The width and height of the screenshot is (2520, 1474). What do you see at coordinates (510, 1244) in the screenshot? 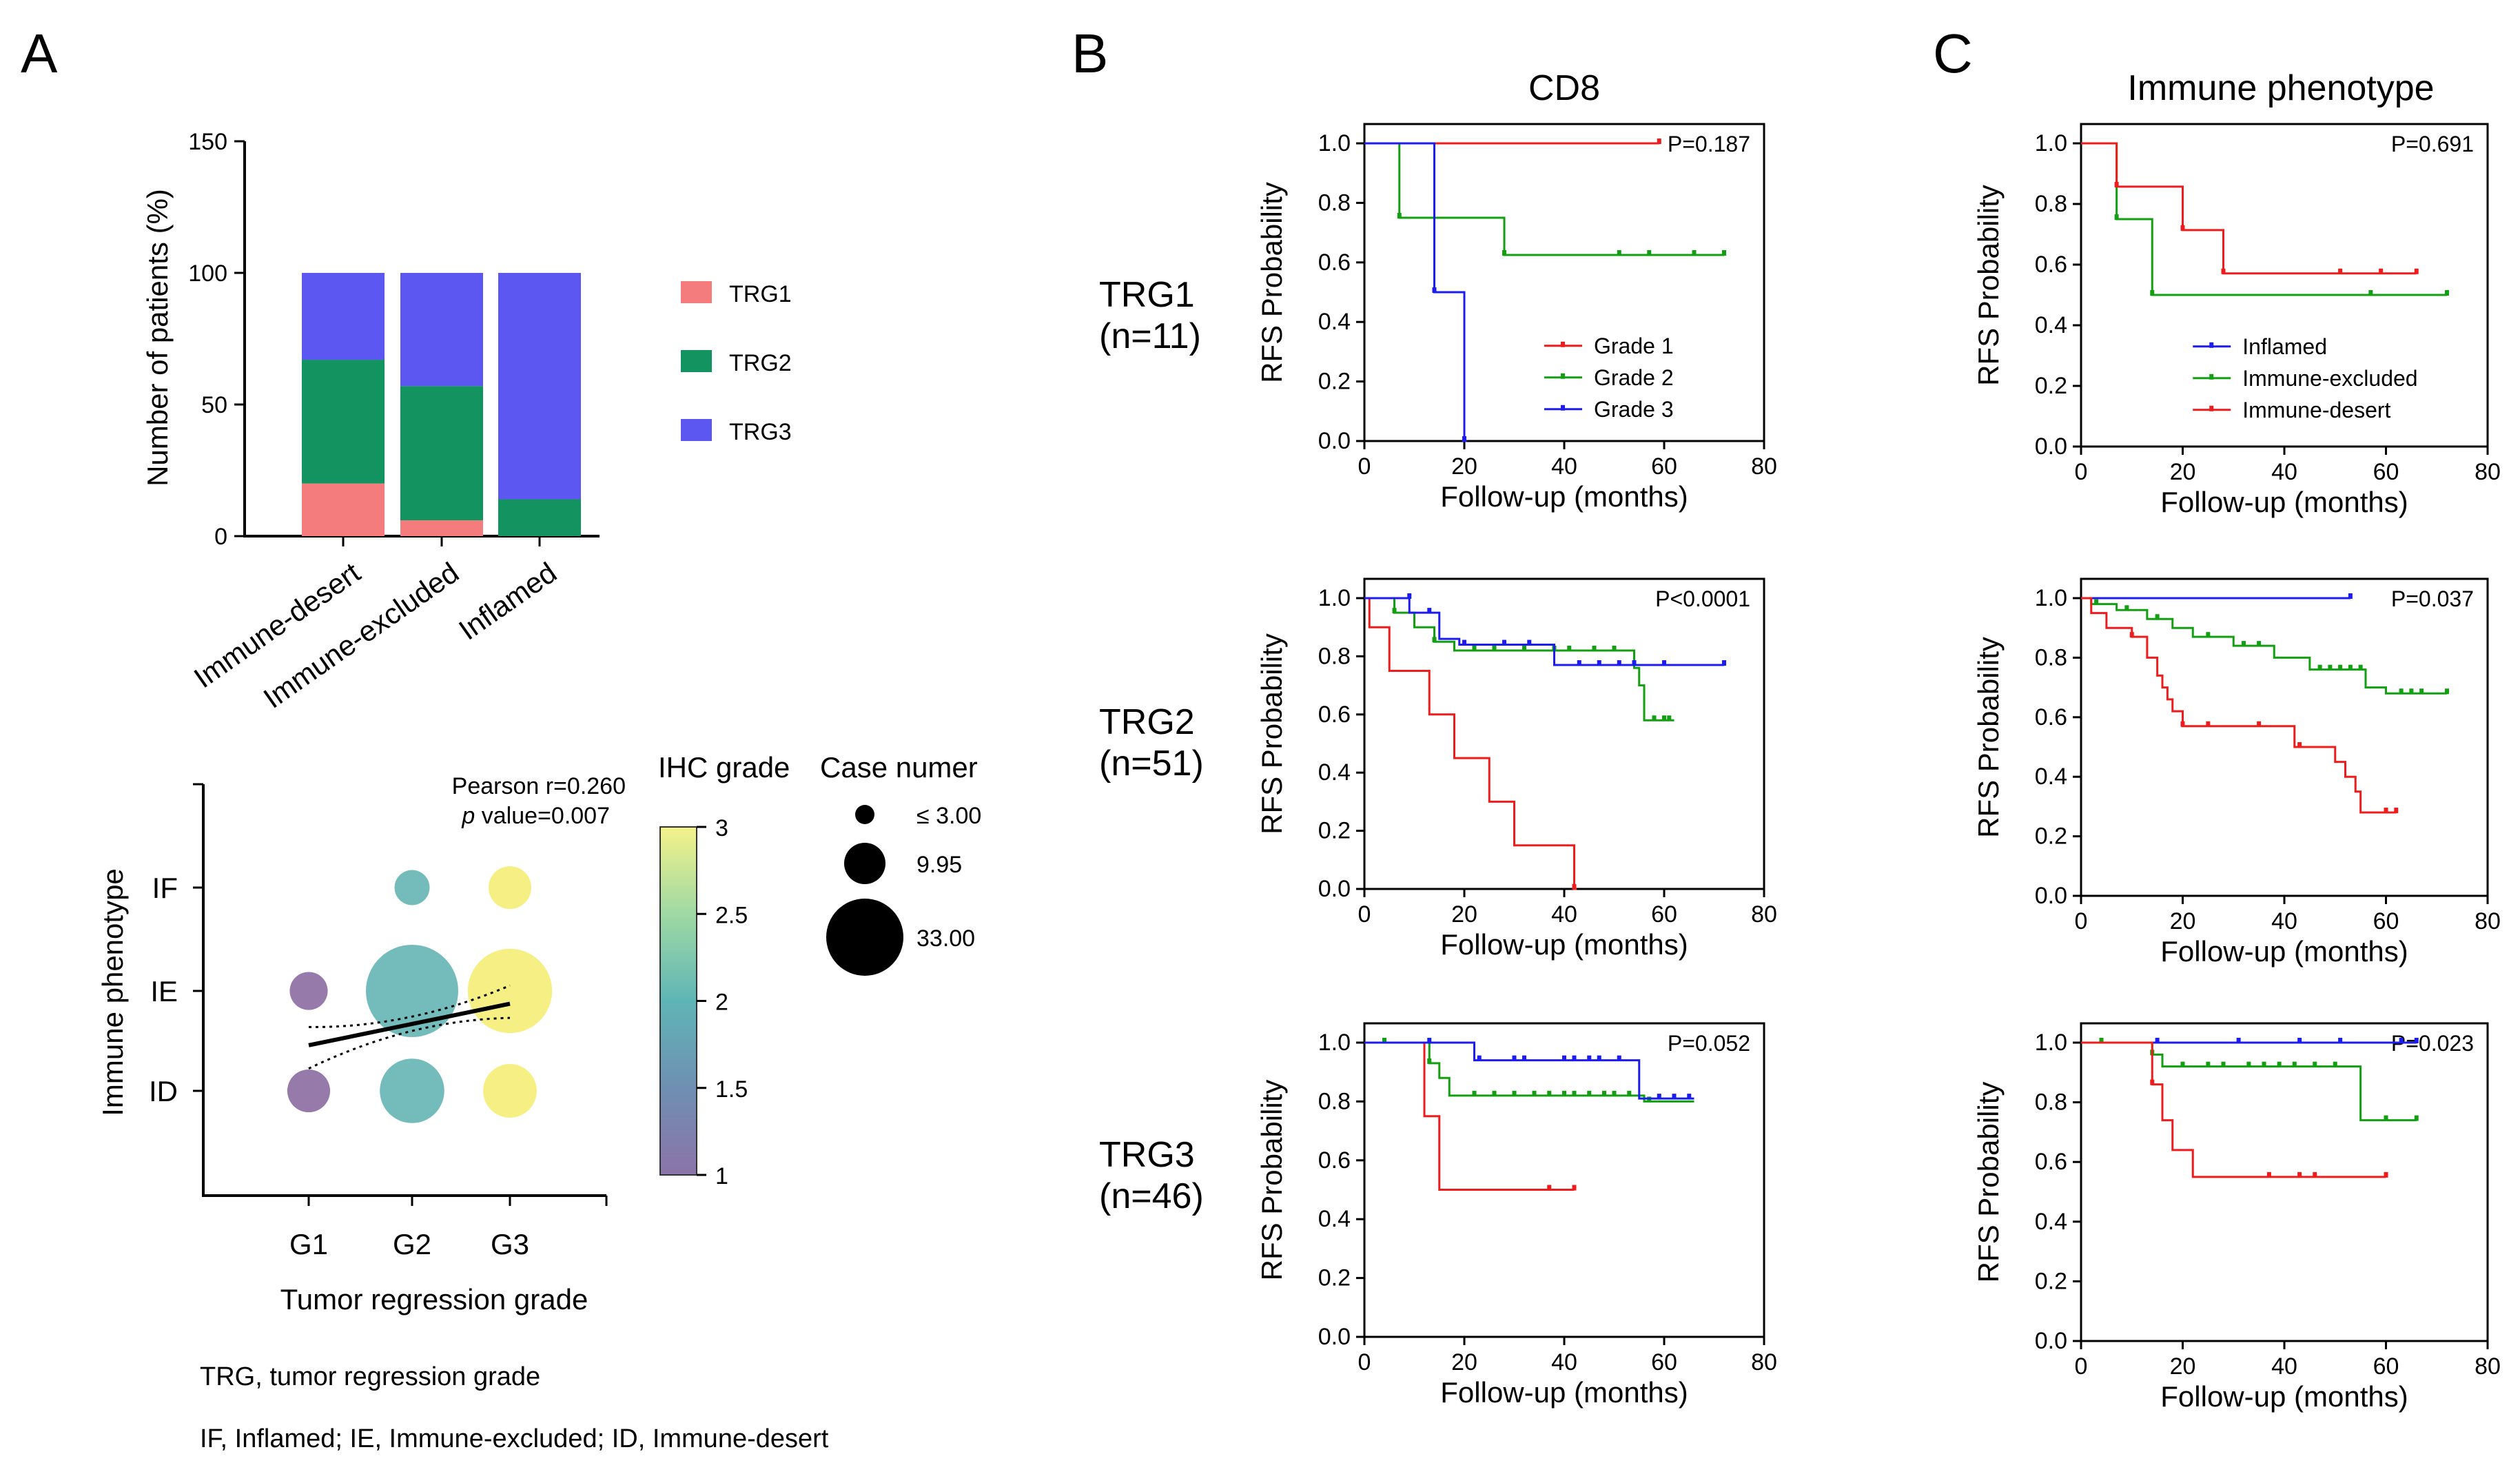
I see `bubble-xtick-label: G3` at bounding box center [510, 1244].